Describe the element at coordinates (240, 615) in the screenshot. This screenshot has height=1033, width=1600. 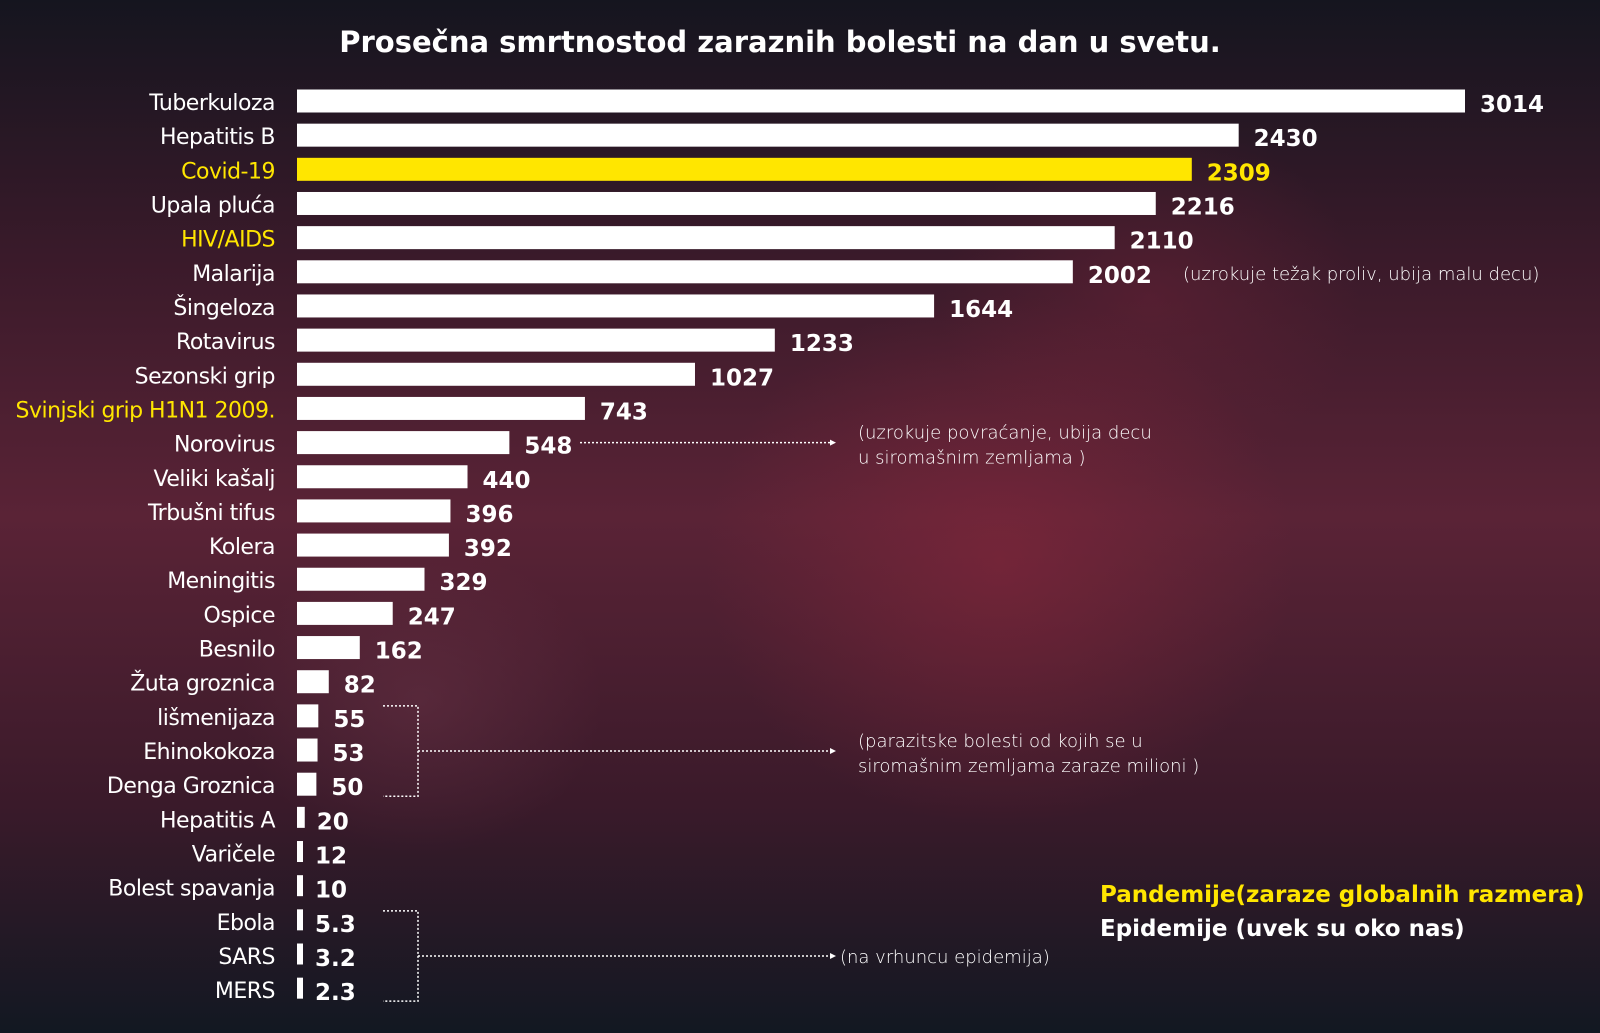
I see `category-label: Ospice` at that location.